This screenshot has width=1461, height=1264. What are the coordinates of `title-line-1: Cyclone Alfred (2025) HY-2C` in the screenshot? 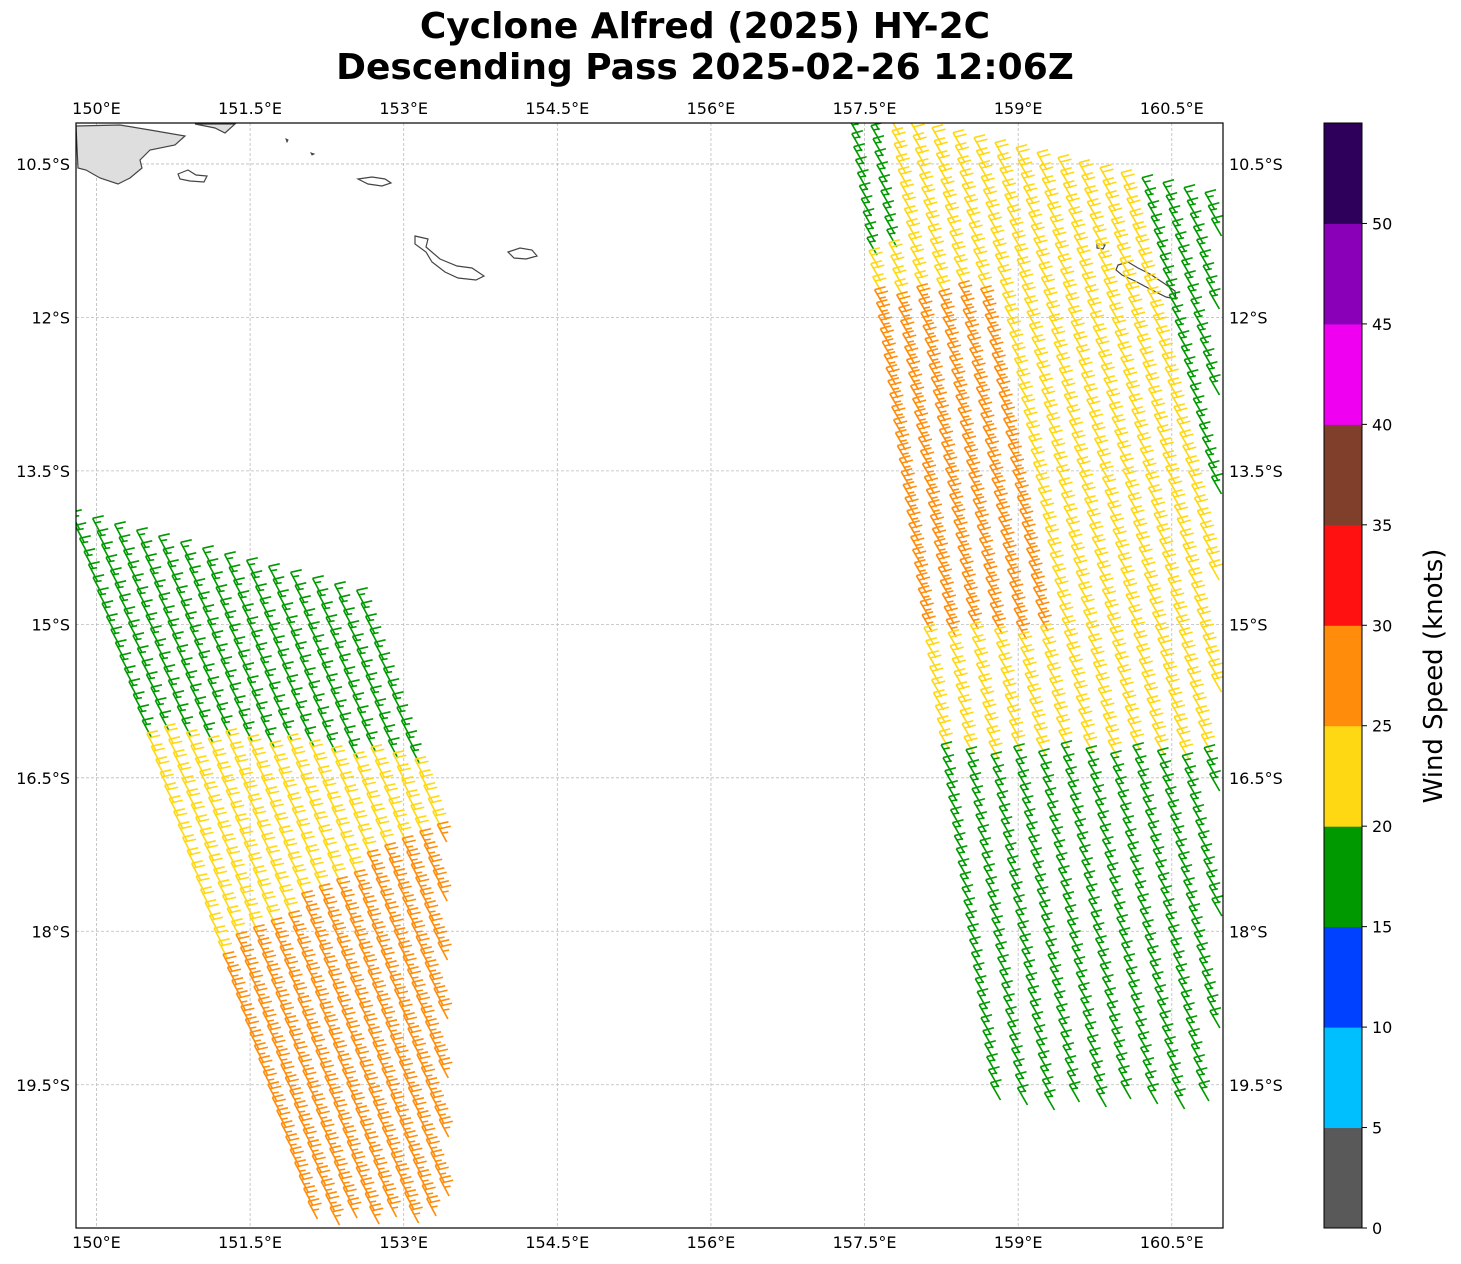 It's located at (705, 26).